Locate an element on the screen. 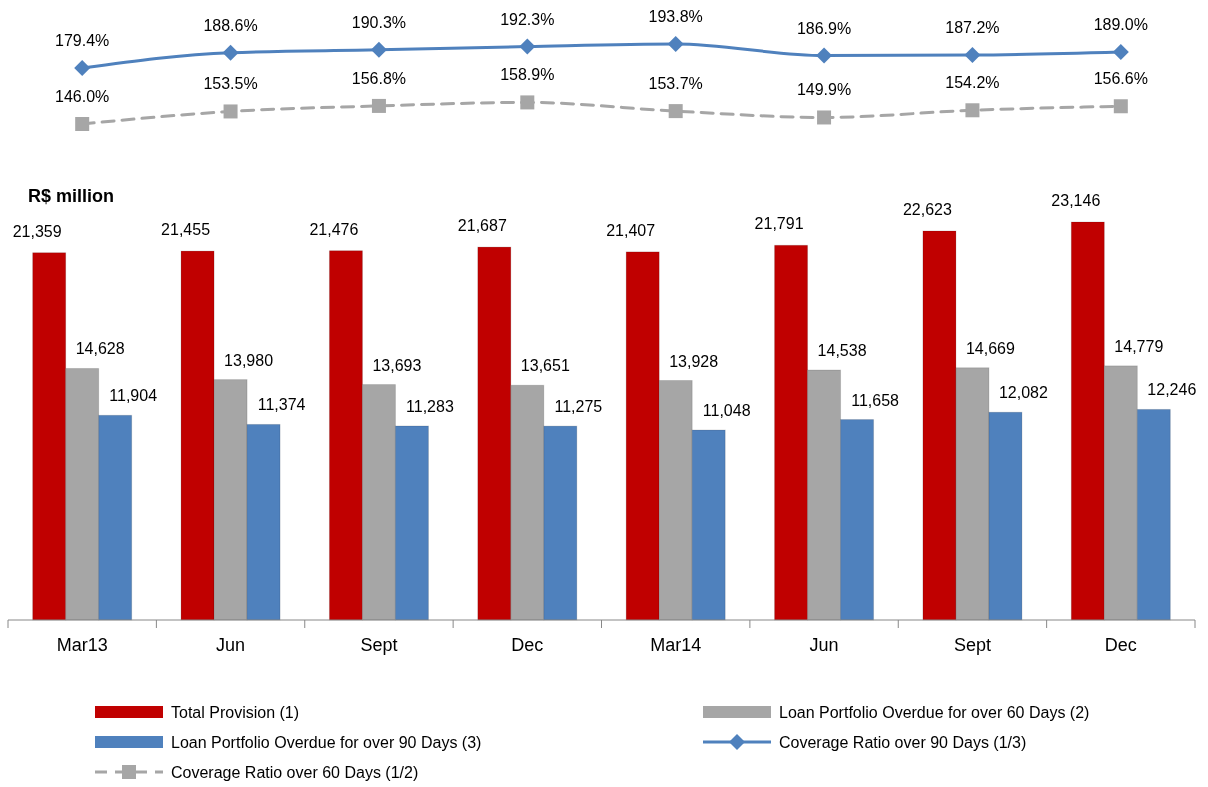  data-label: 13,651 is located at coordinates (545, 366).